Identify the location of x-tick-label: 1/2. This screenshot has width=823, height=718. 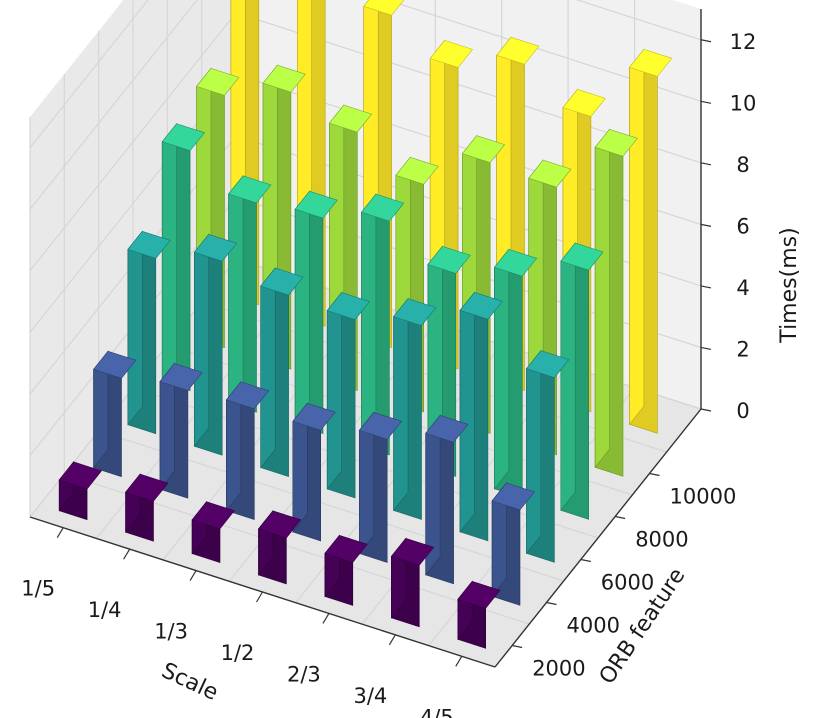
(238, 653).